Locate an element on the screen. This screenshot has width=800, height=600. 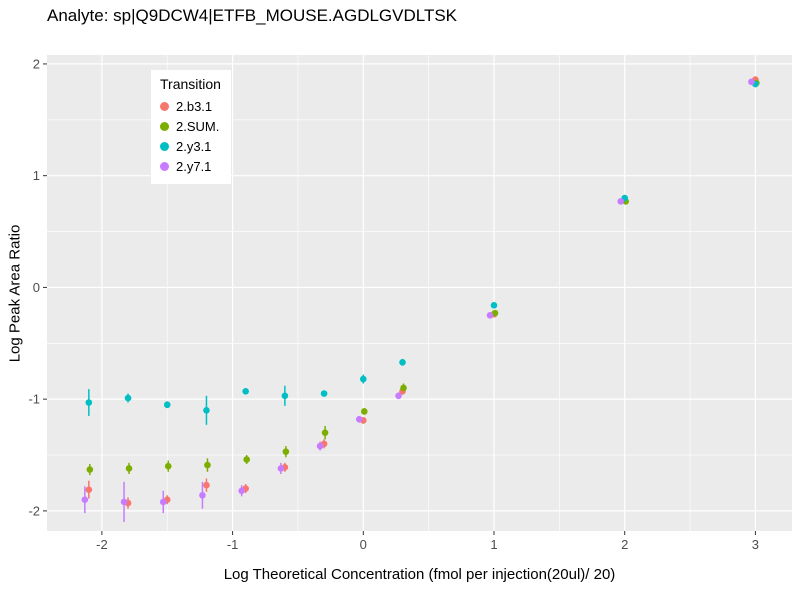
legend-items: 2.b3.1 2.SUM. 2.y3.1 2.y7.1 is located at coordinates (190, 136).